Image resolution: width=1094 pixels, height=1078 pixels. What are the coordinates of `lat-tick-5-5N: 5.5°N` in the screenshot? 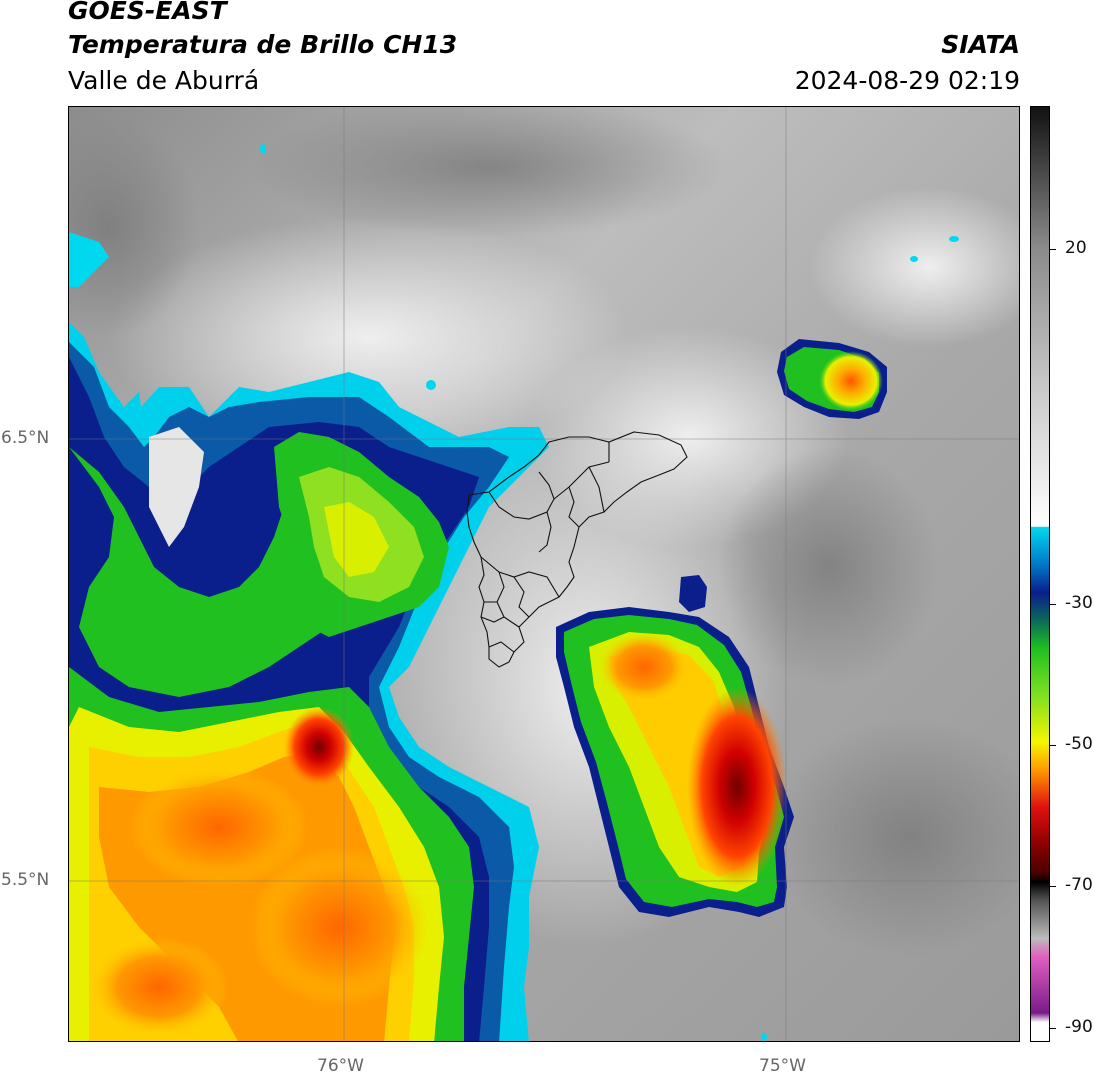 It's located at (25, 880).